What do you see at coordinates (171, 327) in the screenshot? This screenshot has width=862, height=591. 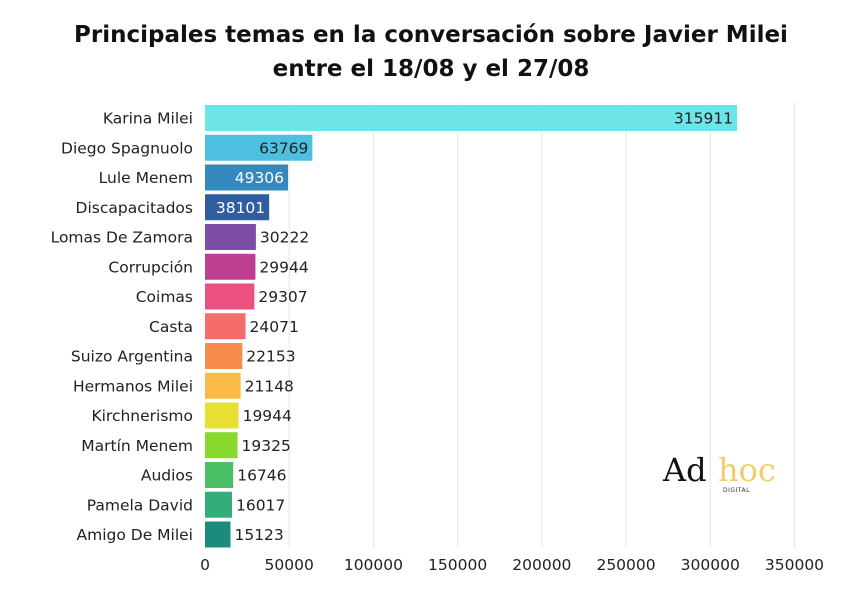 I see `category-label: Casta` at bounding box center [171, 327].